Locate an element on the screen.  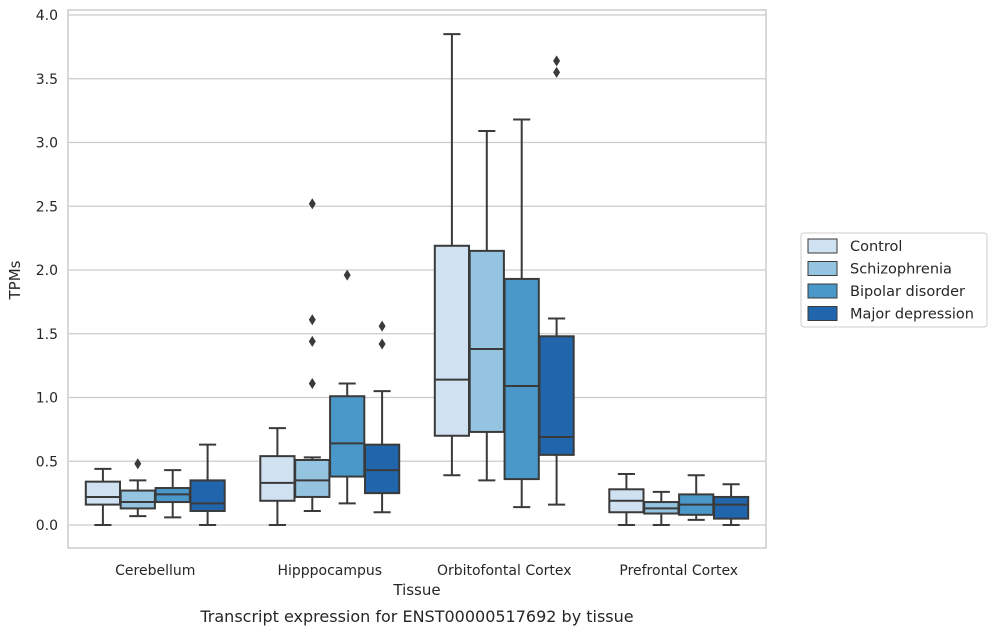
legend-frame is located at coordinates (894, 280).